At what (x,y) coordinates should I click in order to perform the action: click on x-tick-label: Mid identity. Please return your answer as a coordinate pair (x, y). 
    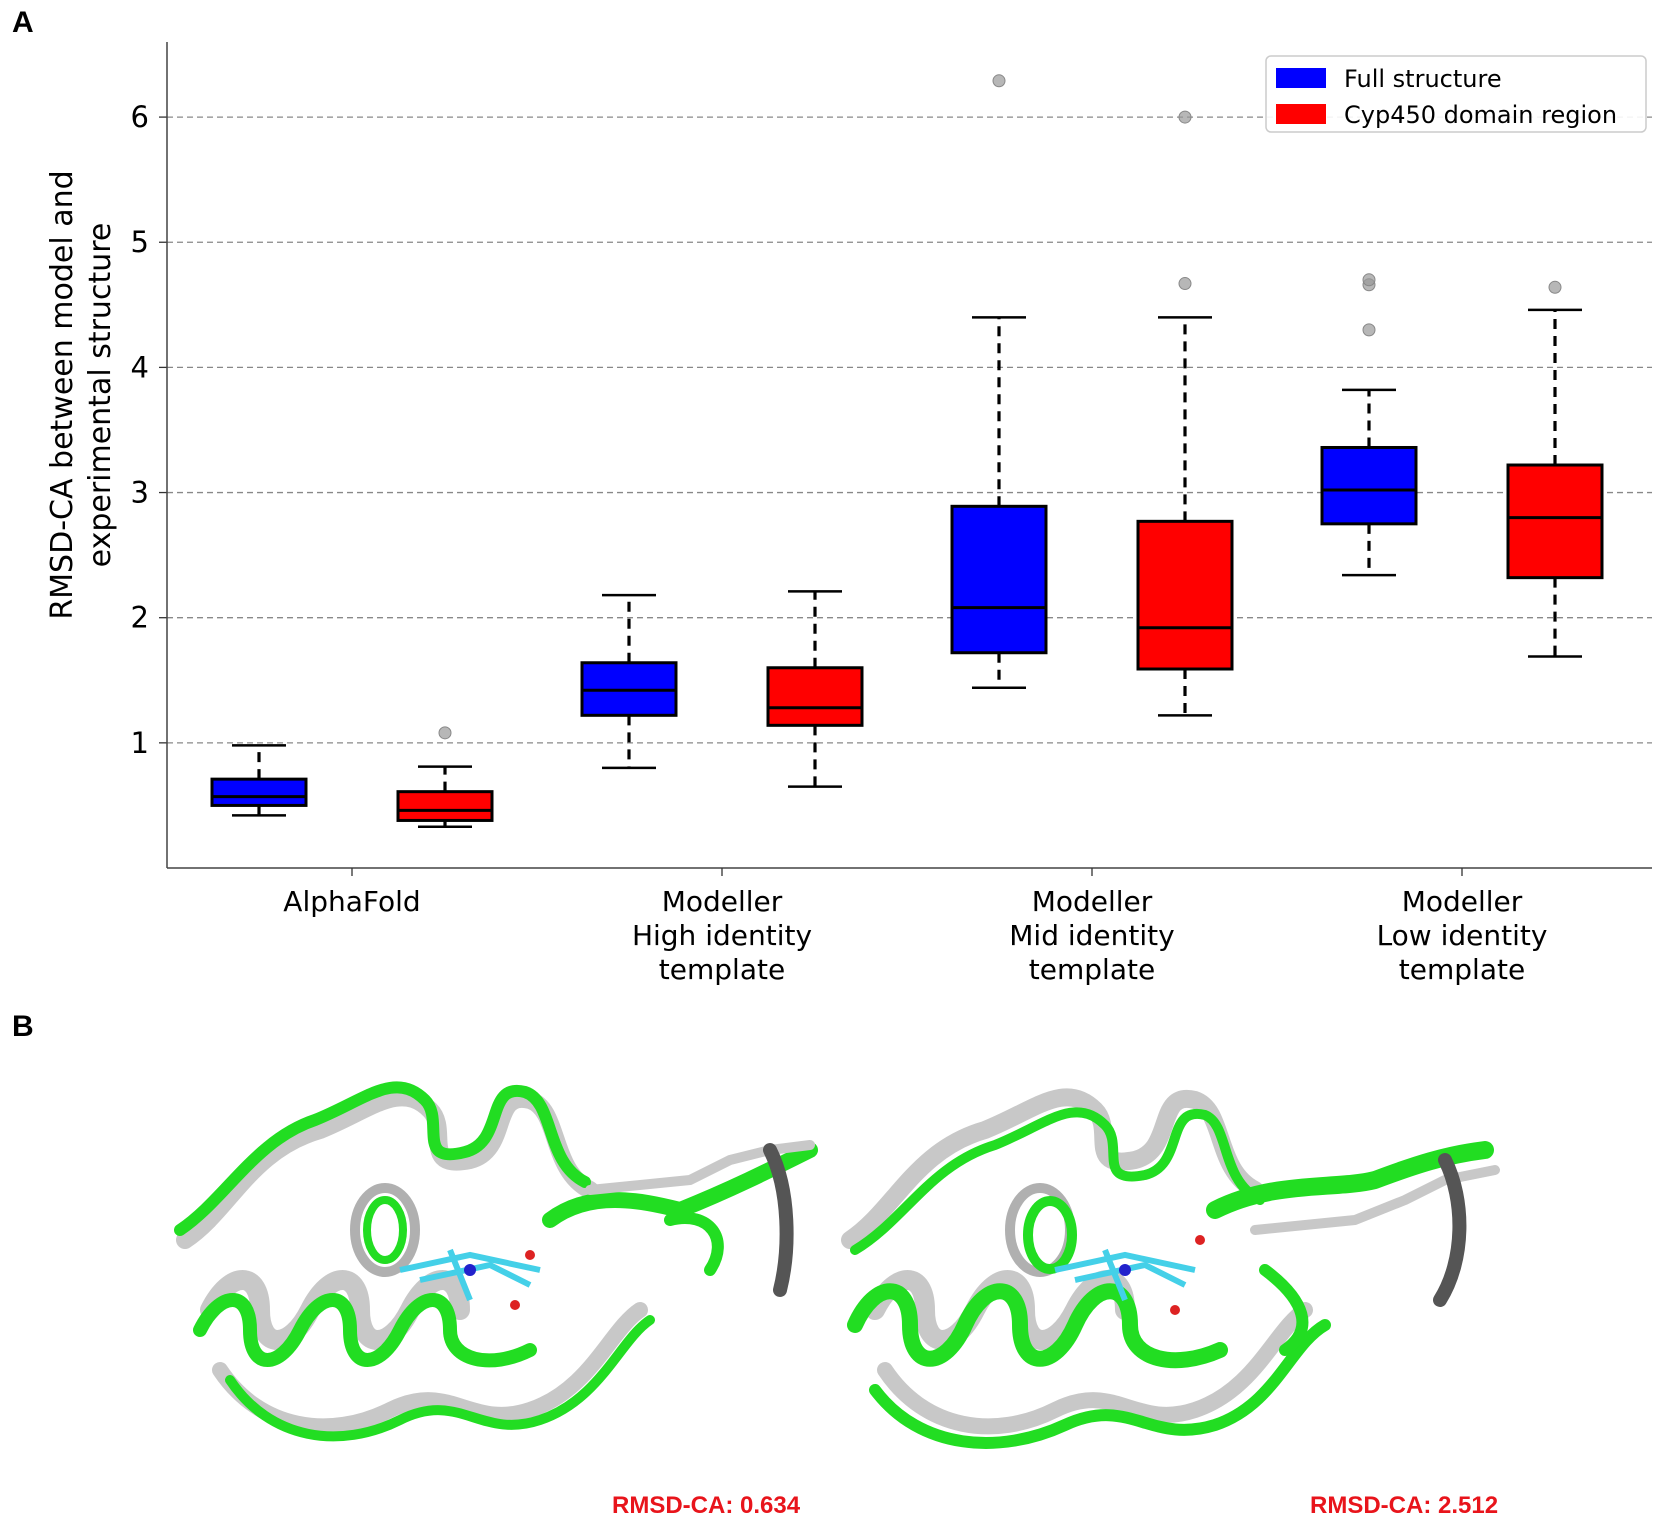
    Looking at the image, I should click on (1091, 935).